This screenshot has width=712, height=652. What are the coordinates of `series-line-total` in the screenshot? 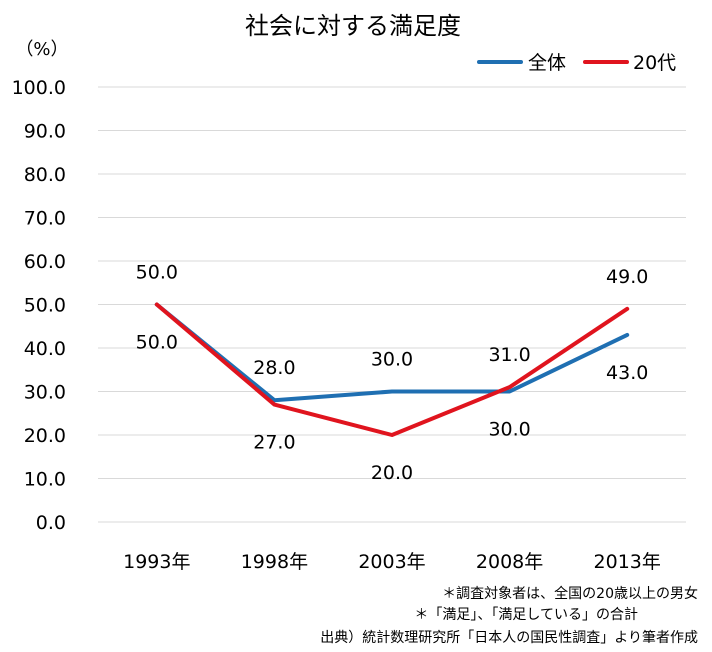 It's located at (392, 352).